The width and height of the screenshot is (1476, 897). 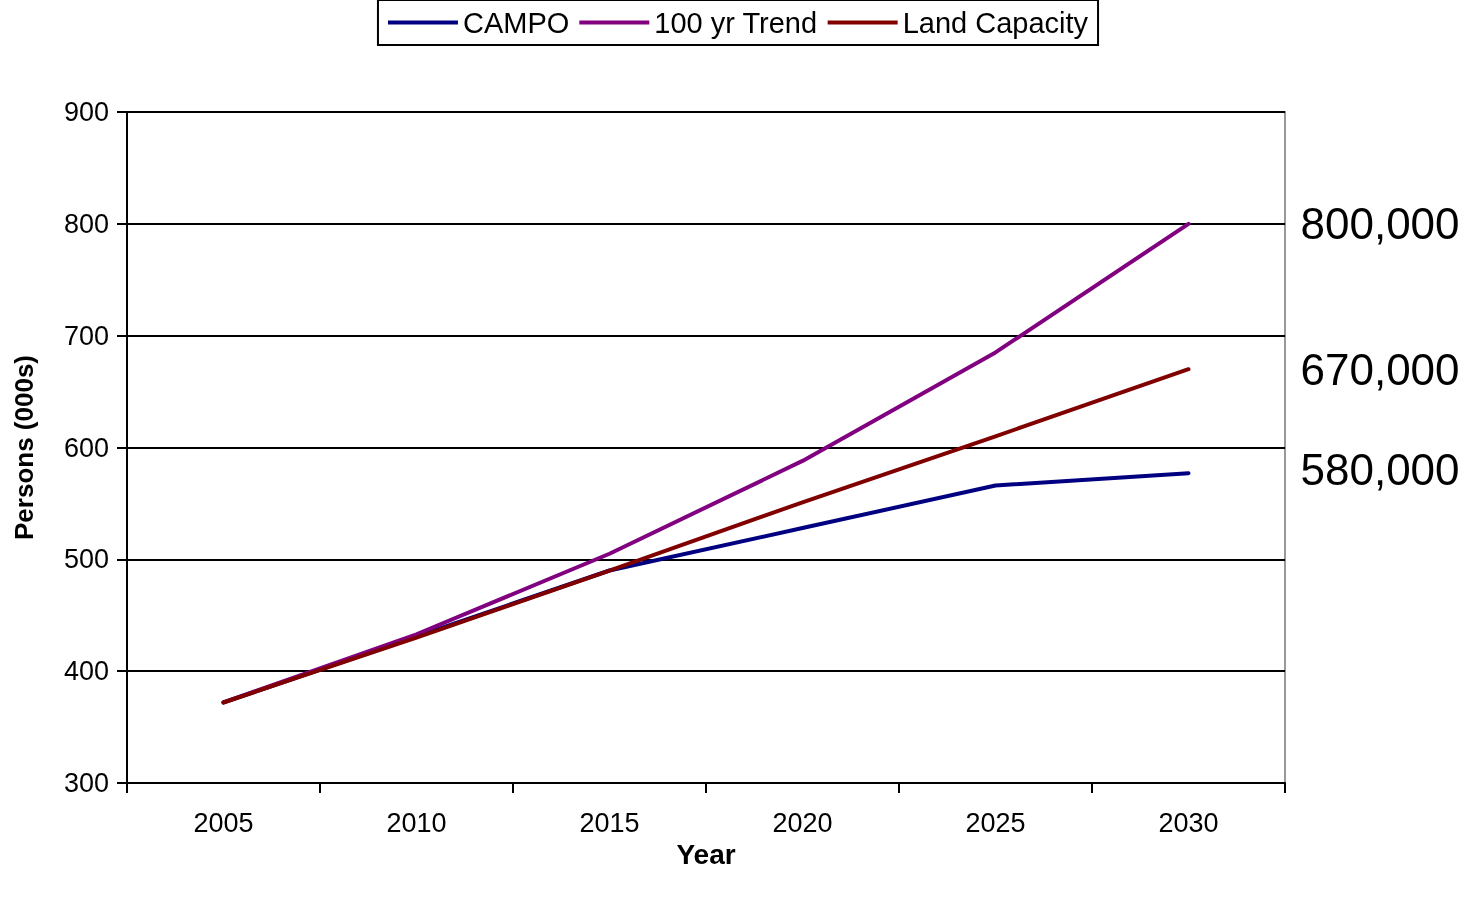 What do you see at coordinates (223, 822) in the screenshot?
I see `x-tick-label: 2005` at bounding box center [223, 822].